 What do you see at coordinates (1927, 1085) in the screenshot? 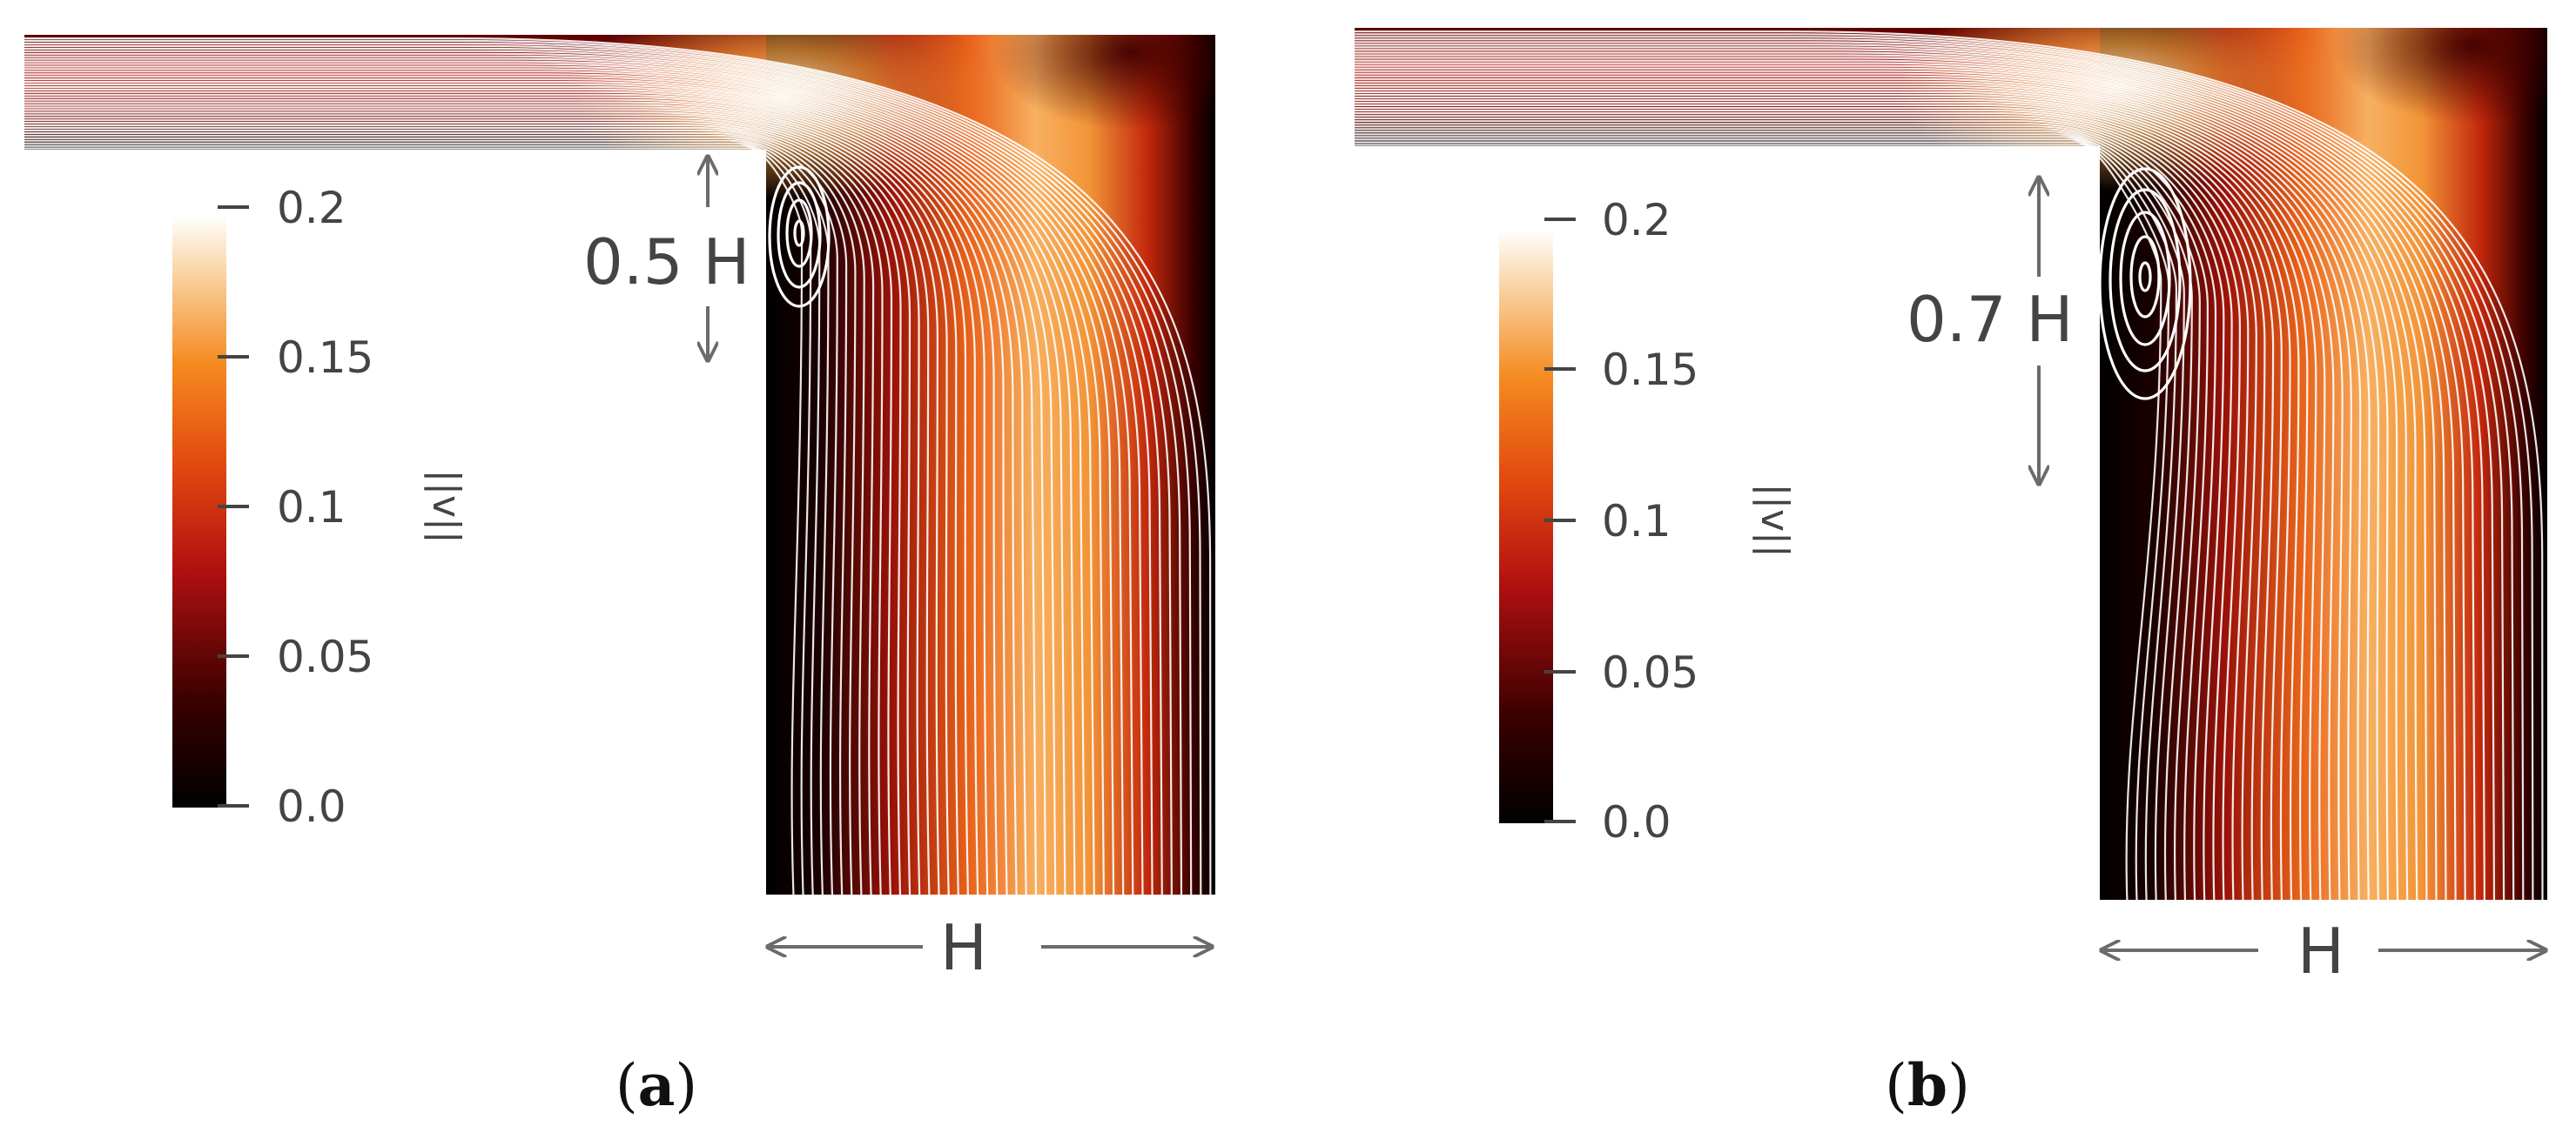
I see `panel-label-b: (b)` at bounding box center [1927, 1085].